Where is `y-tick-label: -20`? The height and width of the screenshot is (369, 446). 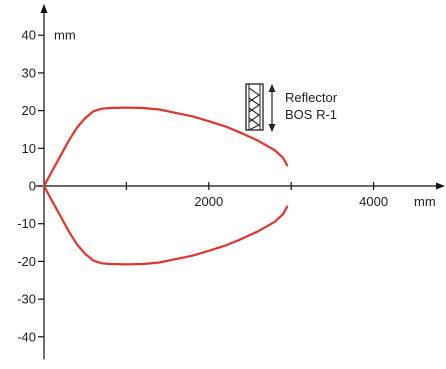 y-tick-label: -20 is located at coordinates (26, 261).